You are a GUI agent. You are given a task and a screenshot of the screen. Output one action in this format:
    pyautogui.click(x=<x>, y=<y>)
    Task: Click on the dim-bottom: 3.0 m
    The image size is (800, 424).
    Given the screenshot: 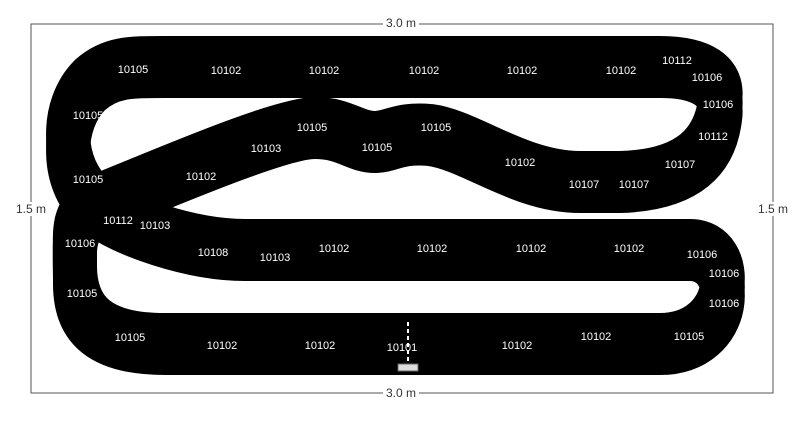 What is the action you would take?
    pyautogui.click(x=401, y=393)
    